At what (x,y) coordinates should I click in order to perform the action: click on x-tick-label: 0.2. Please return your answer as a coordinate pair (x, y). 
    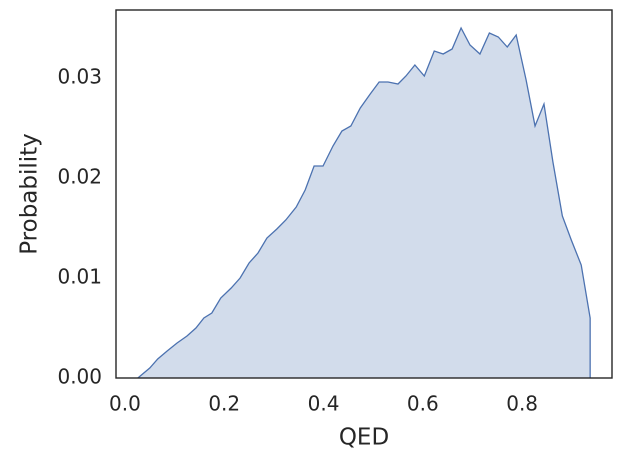
    Looking at the image, I should click on (224, 404).